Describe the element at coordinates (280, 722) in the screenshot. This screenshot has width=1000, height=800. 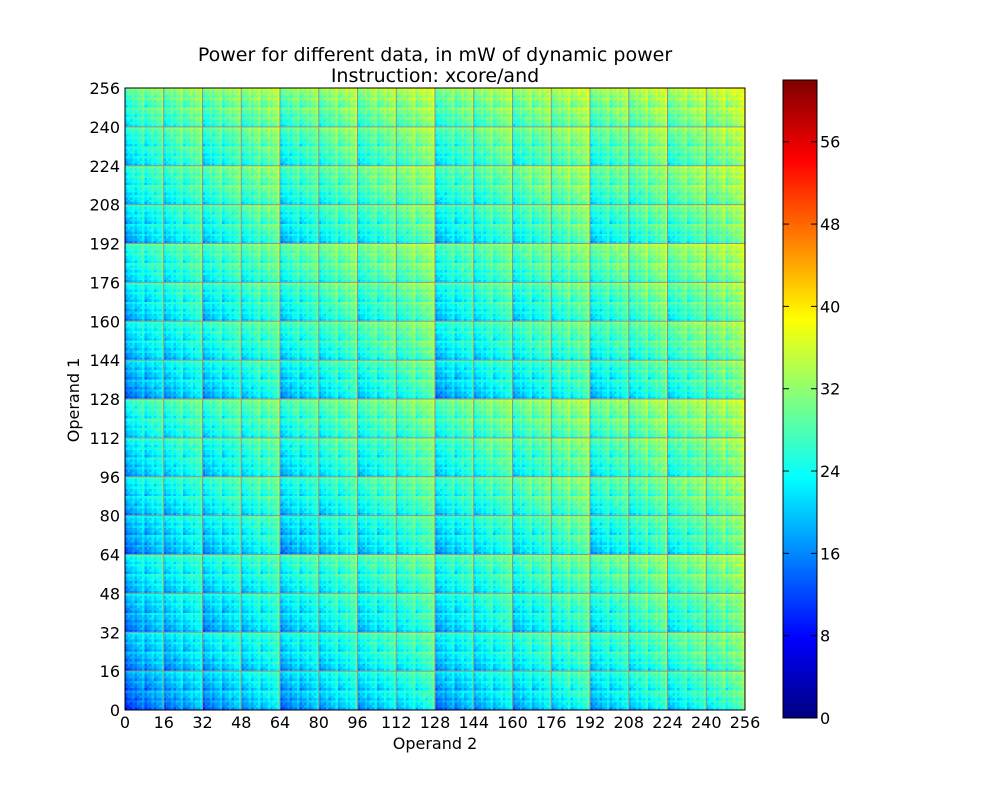
I see `x-tick-label: 64` at that location.